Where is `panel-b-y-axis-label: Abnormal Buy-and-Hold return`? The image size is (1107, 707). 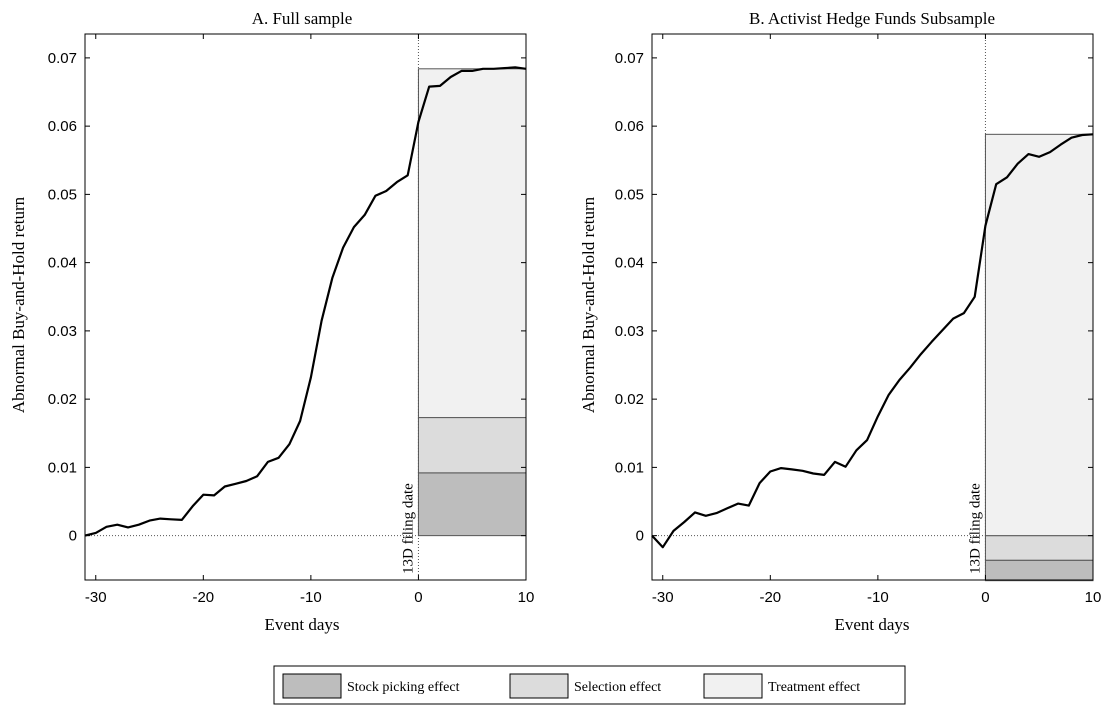
panel-b-y-axis-label: Abnormal Buy-and-Hold return is located at coordinates (588, 304).